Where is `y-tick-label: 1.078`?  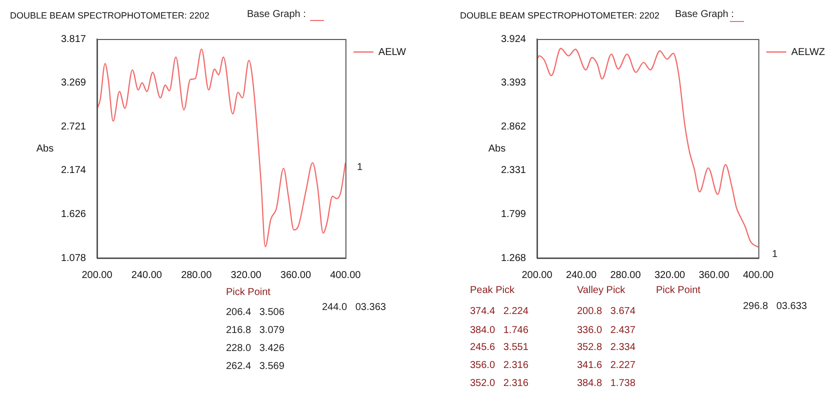 y-tick-label: 1.078 is located at coordinates (73, 258).